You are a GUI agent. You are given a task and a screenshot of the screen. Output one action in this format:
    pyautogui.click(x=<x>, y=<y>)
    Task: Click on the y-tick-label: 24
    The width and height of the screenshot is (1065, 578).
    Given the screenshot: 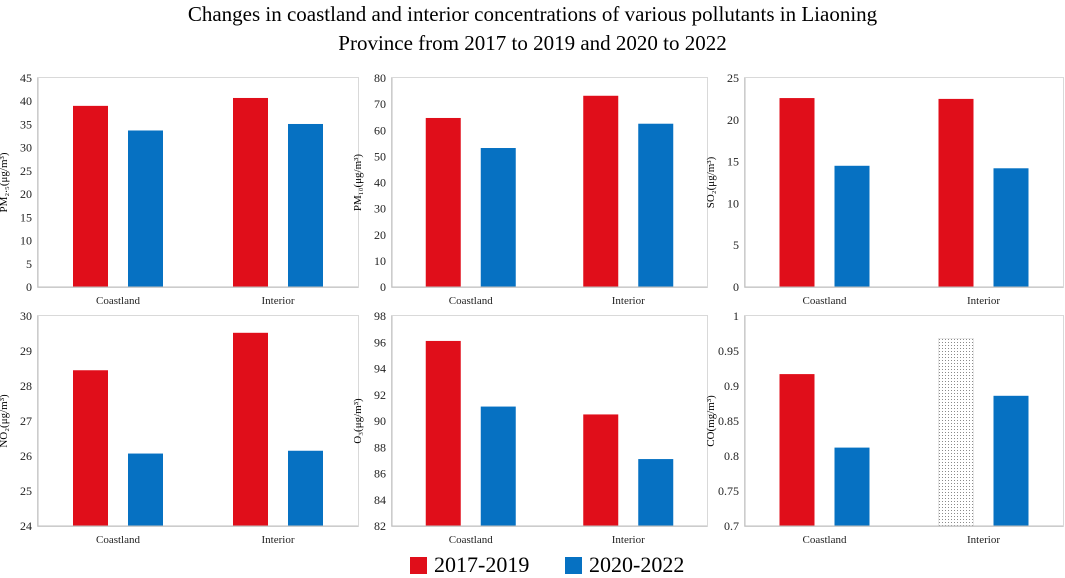 What is the action you would take?
    pyautogui.click(x=26, y=526)
    